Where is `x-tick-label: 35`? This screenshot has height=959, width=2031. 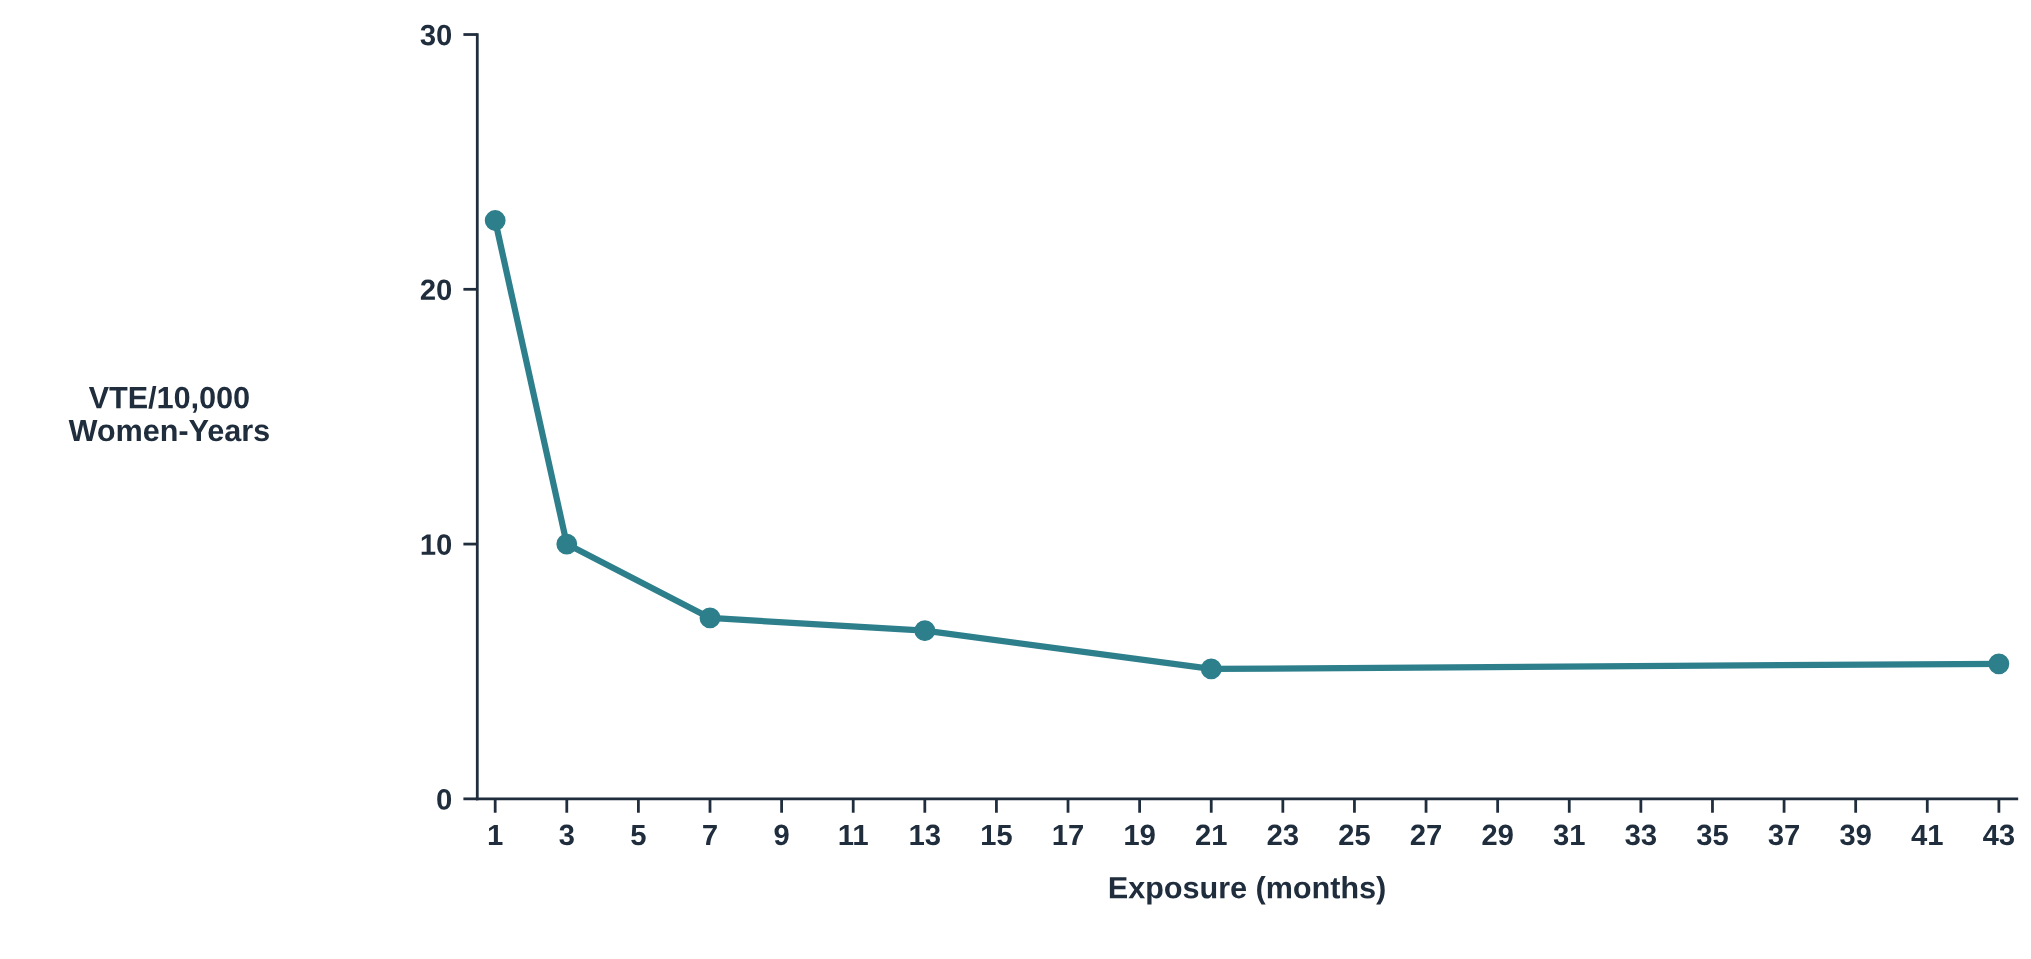 x-tick-label: 35 is located at coordinates (1712, 835).